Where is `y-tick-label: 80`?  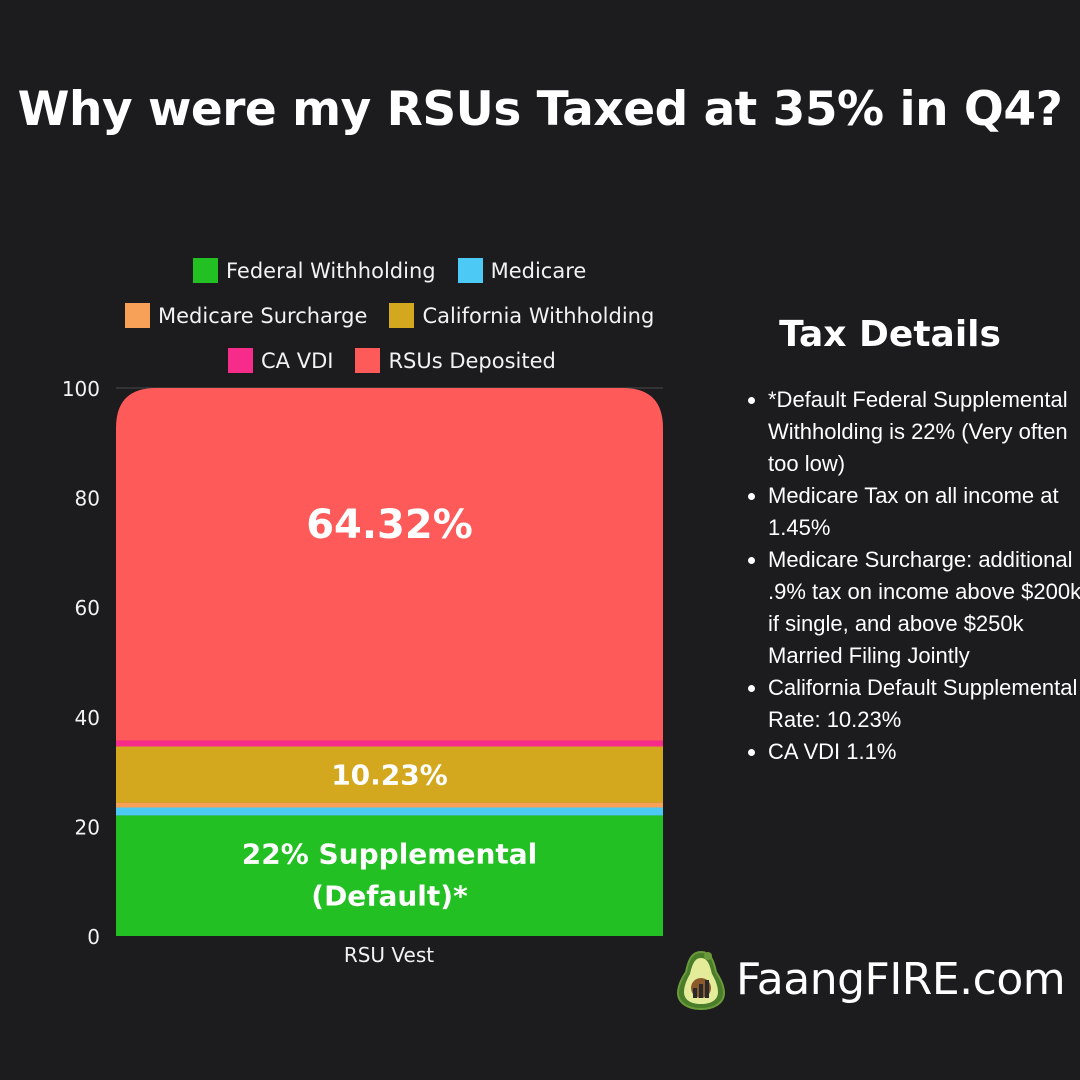 y-tick-label: 80 is located at coordinates (87, 499).